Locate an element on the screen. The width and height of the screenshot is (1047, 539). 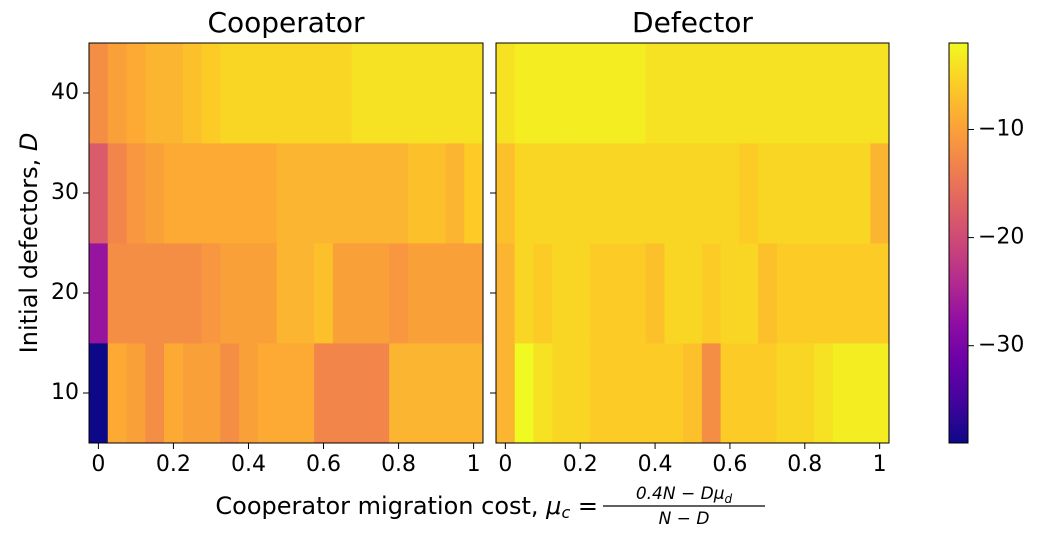
colorbar is located at coordinates (958, 243).